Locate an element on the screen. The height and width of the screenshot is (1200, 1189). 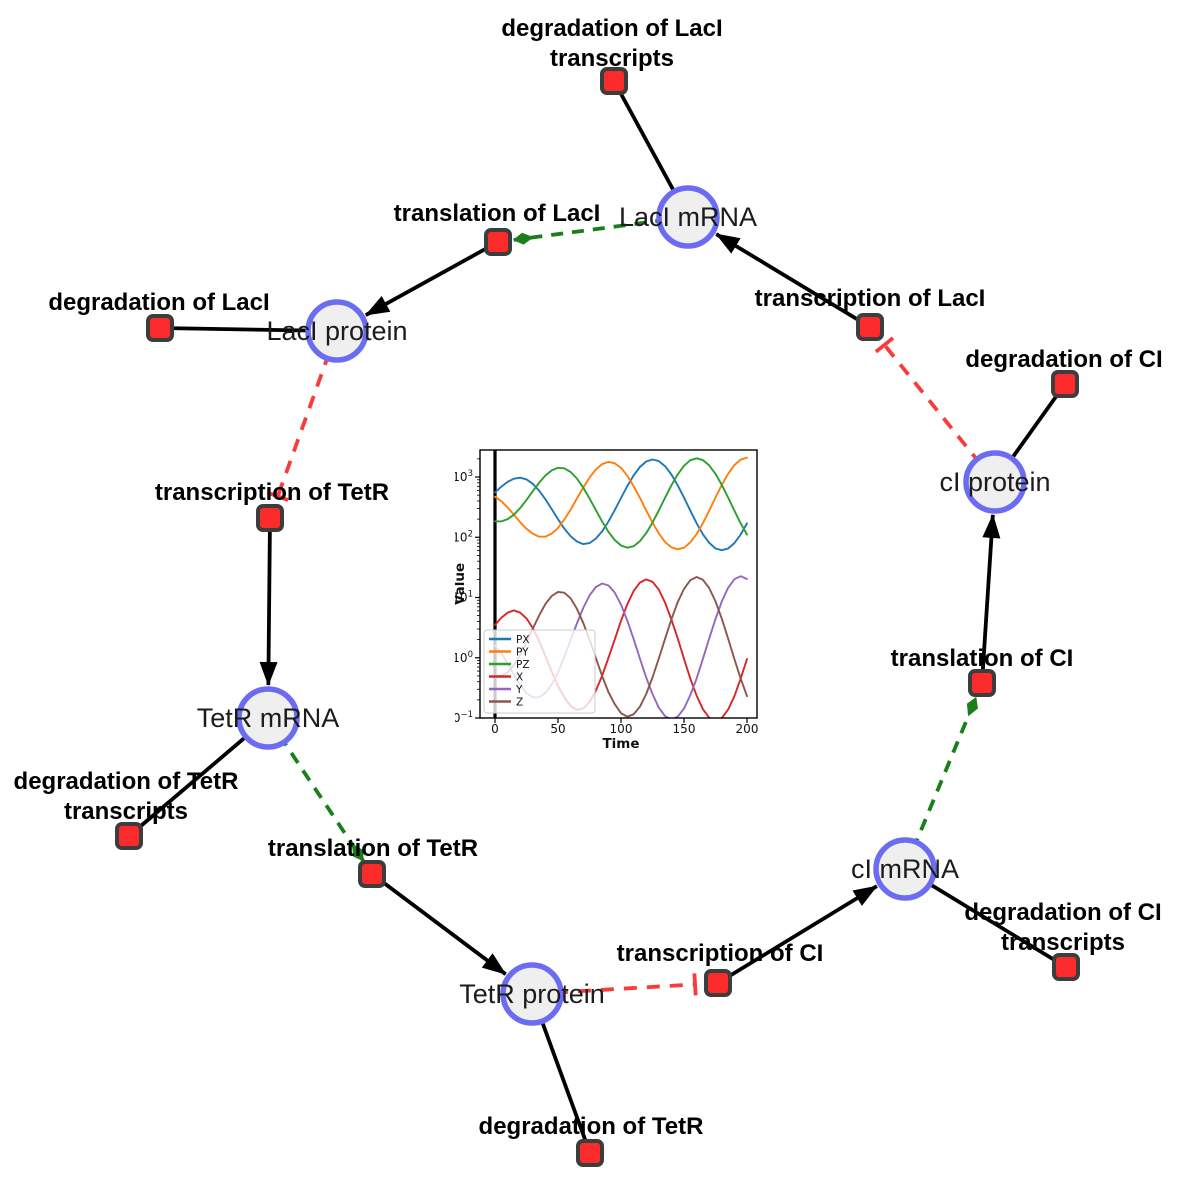
species-node-tetr-mrna: TetR mRNA is located at coordinates (268, 718).